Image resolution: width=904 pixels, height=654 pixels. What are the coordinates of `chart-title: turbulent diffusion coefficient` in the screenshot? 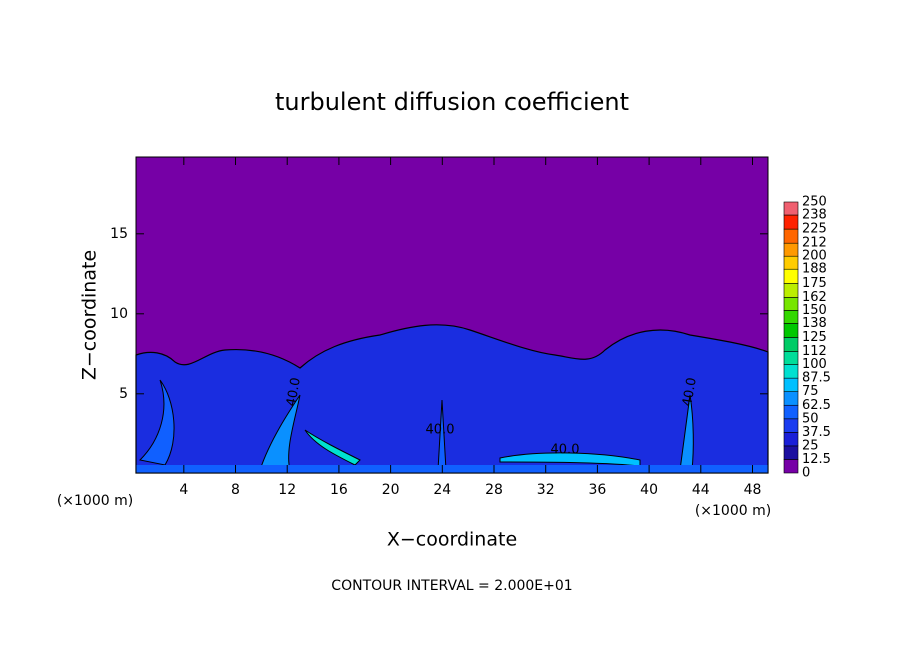 It's located at (452, 102).